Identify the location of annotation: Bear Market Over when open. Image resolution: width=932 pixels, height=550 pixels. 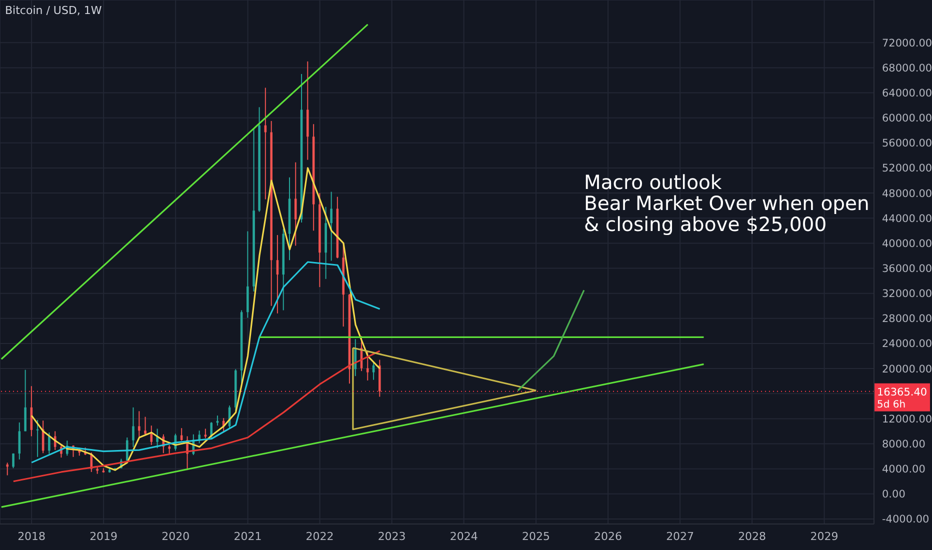
(727, 203).